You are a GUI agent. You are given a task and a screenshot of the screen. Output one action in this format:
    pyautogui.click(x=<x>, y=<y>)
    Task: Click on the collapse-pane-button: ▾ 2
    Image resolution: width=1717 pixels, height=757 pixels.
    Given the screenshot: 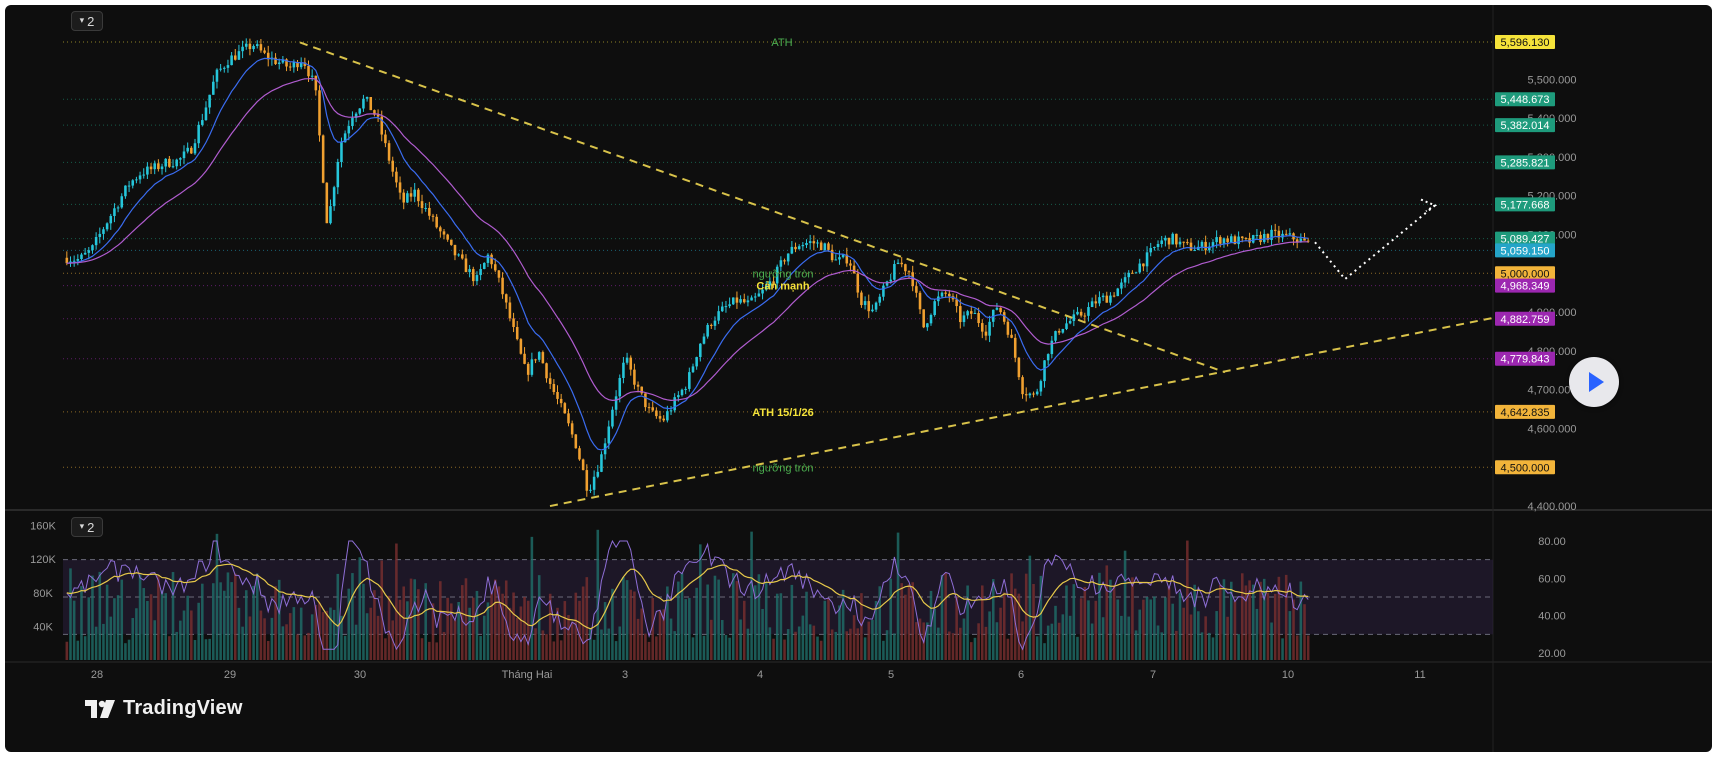 What is the action you would take?
    pyautogui.click(x=87, y=21)
    